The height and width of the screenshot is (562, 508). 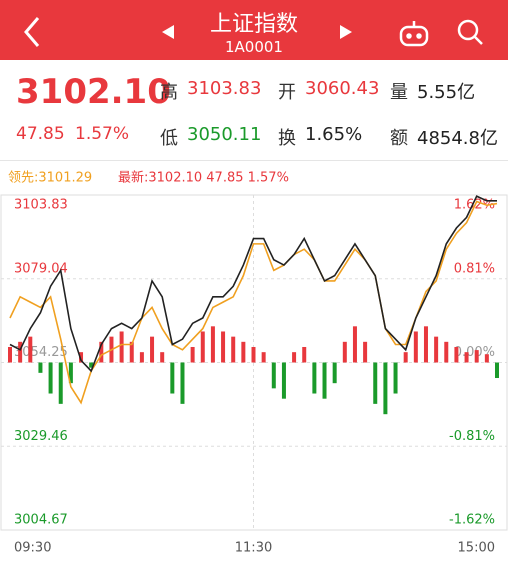 I want to click on price: 3102.10, so click(x=93, y=92).